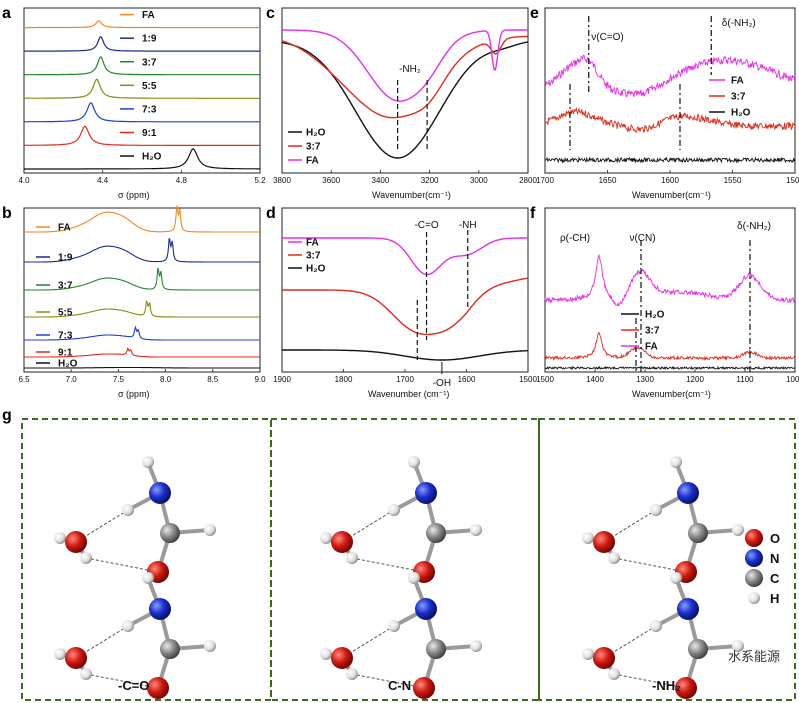  What do you see at coordinates (528, 180) in the screenshot?
I see `x-tick-label: 2800` at bounding box center [528, 180].